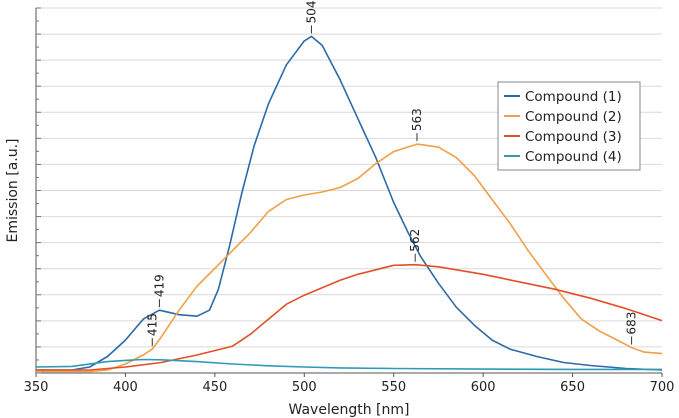  I want to click on x-tick-label: 650, so click(572, 387).